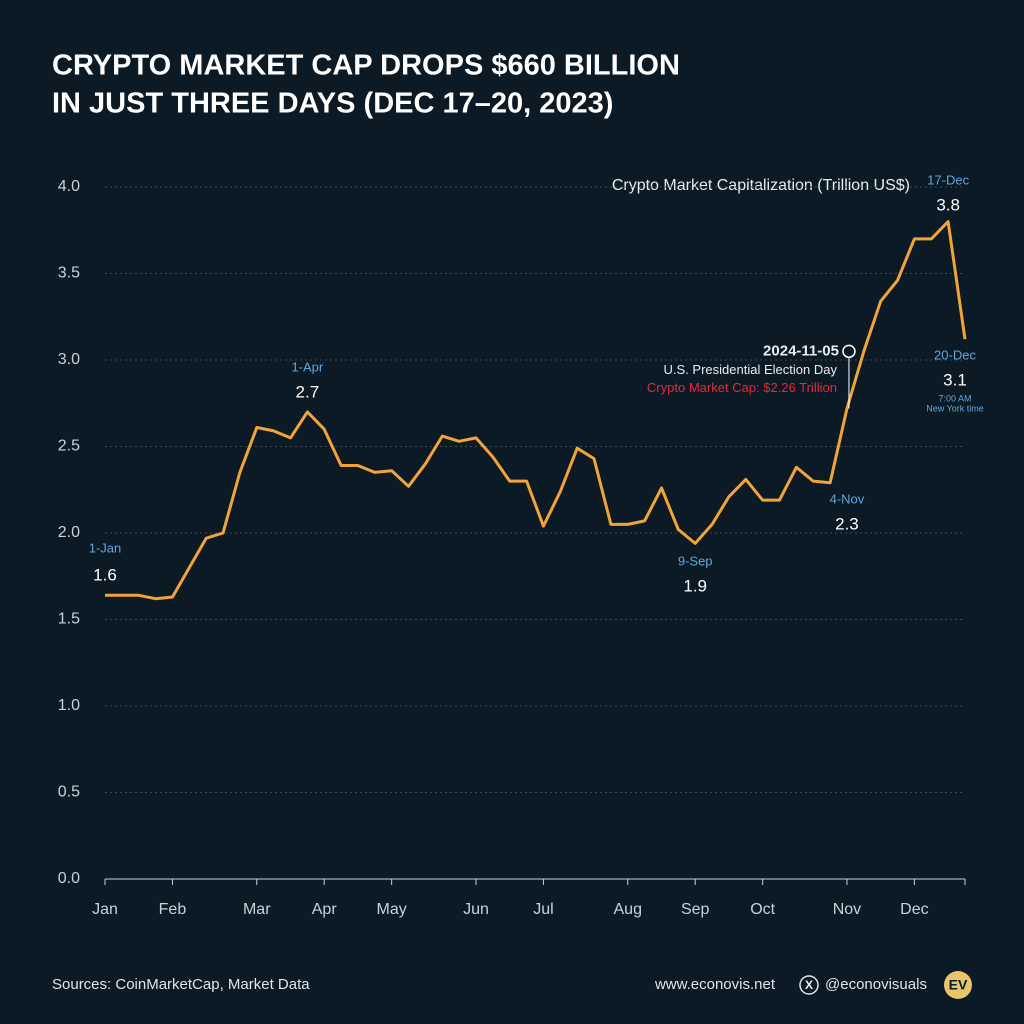 The height and width of the screenshot is (1024, 1024). I want to click on y-tick-label: 0.5, so click(69, 792).